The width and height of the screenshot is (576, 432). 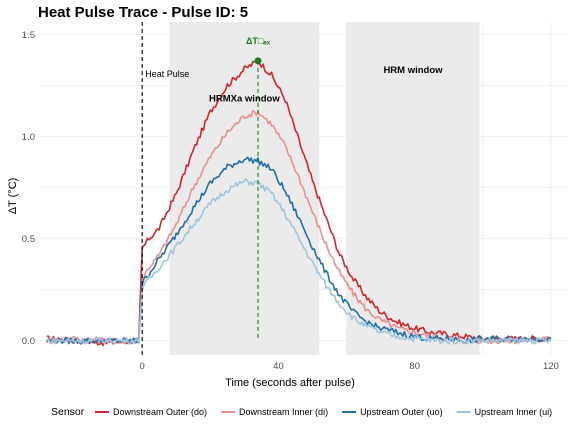 What do you see at coordinates (514, 412) in the screenshot?
I see `legend-label: Upstream Inner (ui)` at bounding box center [514, 412].